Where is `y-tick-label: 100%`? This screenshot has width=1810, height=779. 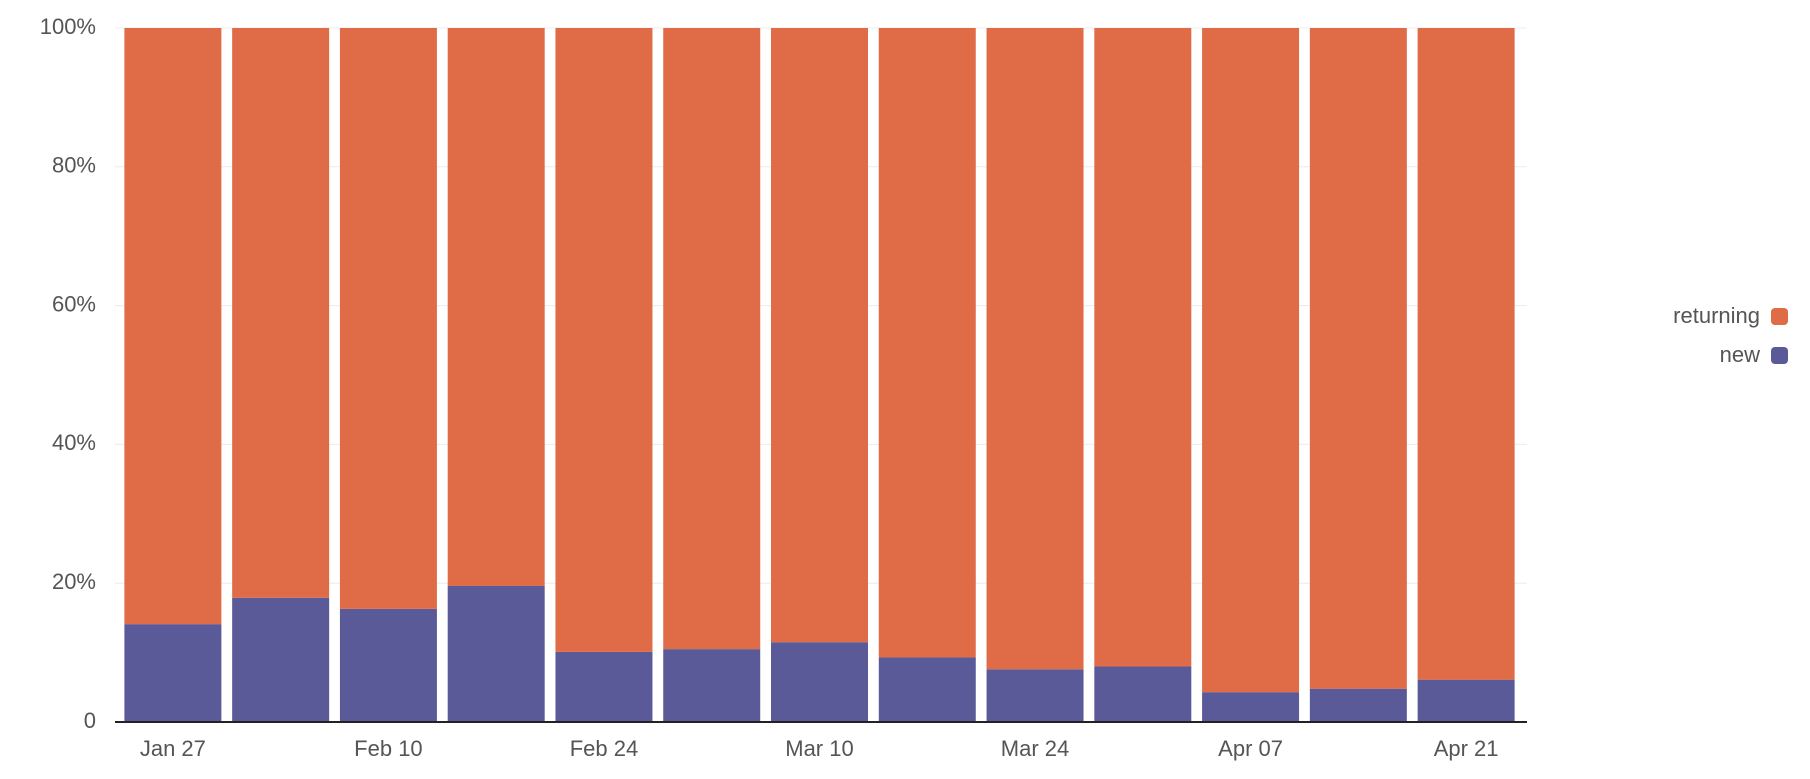 y-tick-label: 100% is located at coordinates (68, 26).